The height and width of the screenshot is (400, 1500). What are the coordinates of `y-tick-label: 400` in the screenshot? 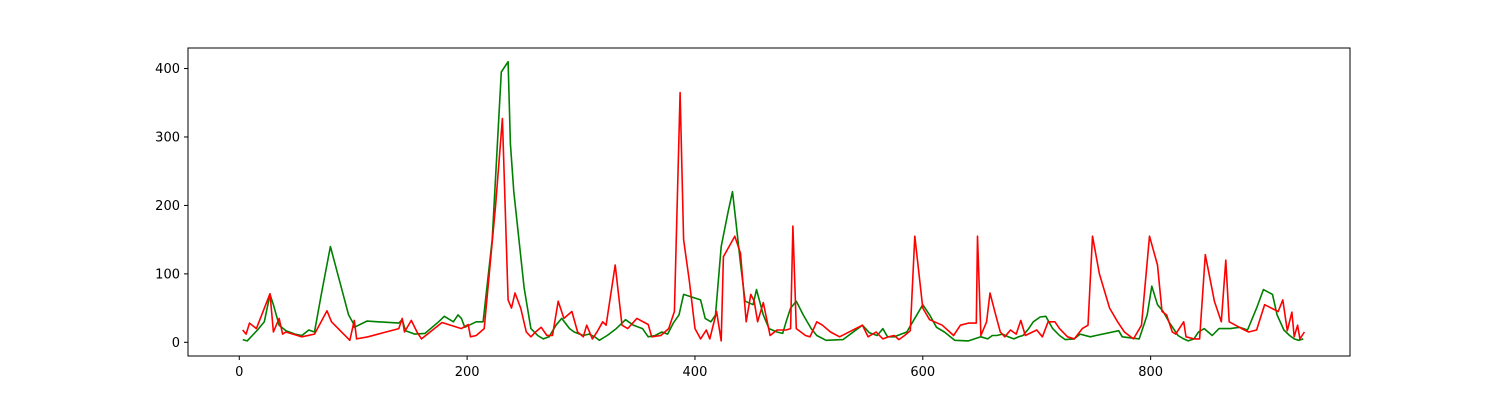 It's located at (167, 69).